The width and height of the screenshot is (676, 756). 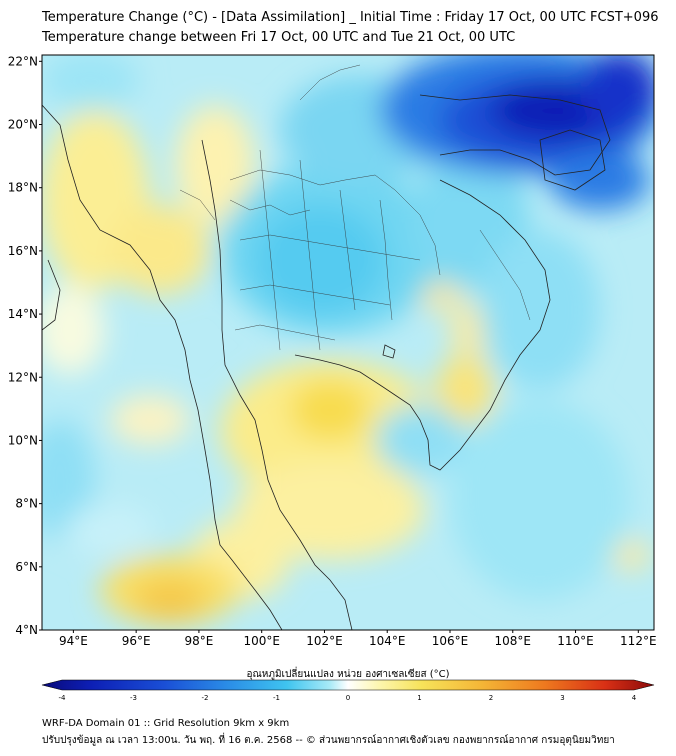 What do you see at coordinates (23, 125) in the screenshot?
I see `lat-tick-label: 20°N` at bounding box center [23, 125].